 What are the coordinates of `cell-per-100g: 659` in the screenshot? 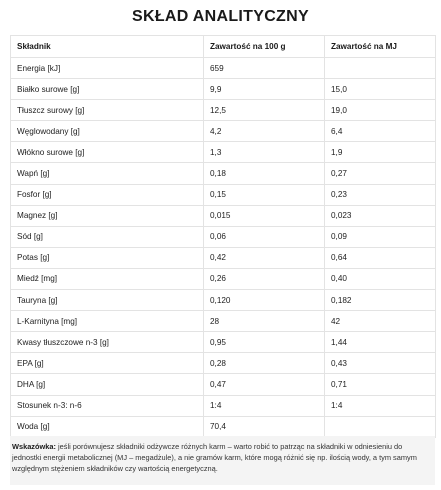 It's located at (264, 68).